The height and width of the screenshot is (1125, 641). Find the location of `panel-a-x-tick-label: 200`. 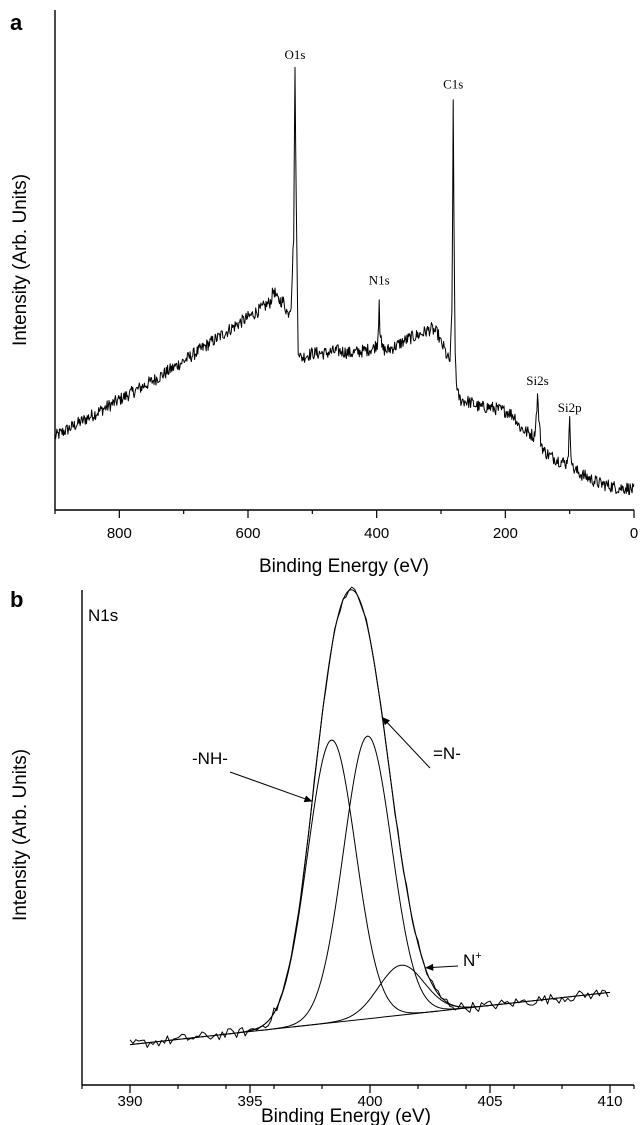

panel-a-x-tick-label: 200 is located at coordinates (505, 533).